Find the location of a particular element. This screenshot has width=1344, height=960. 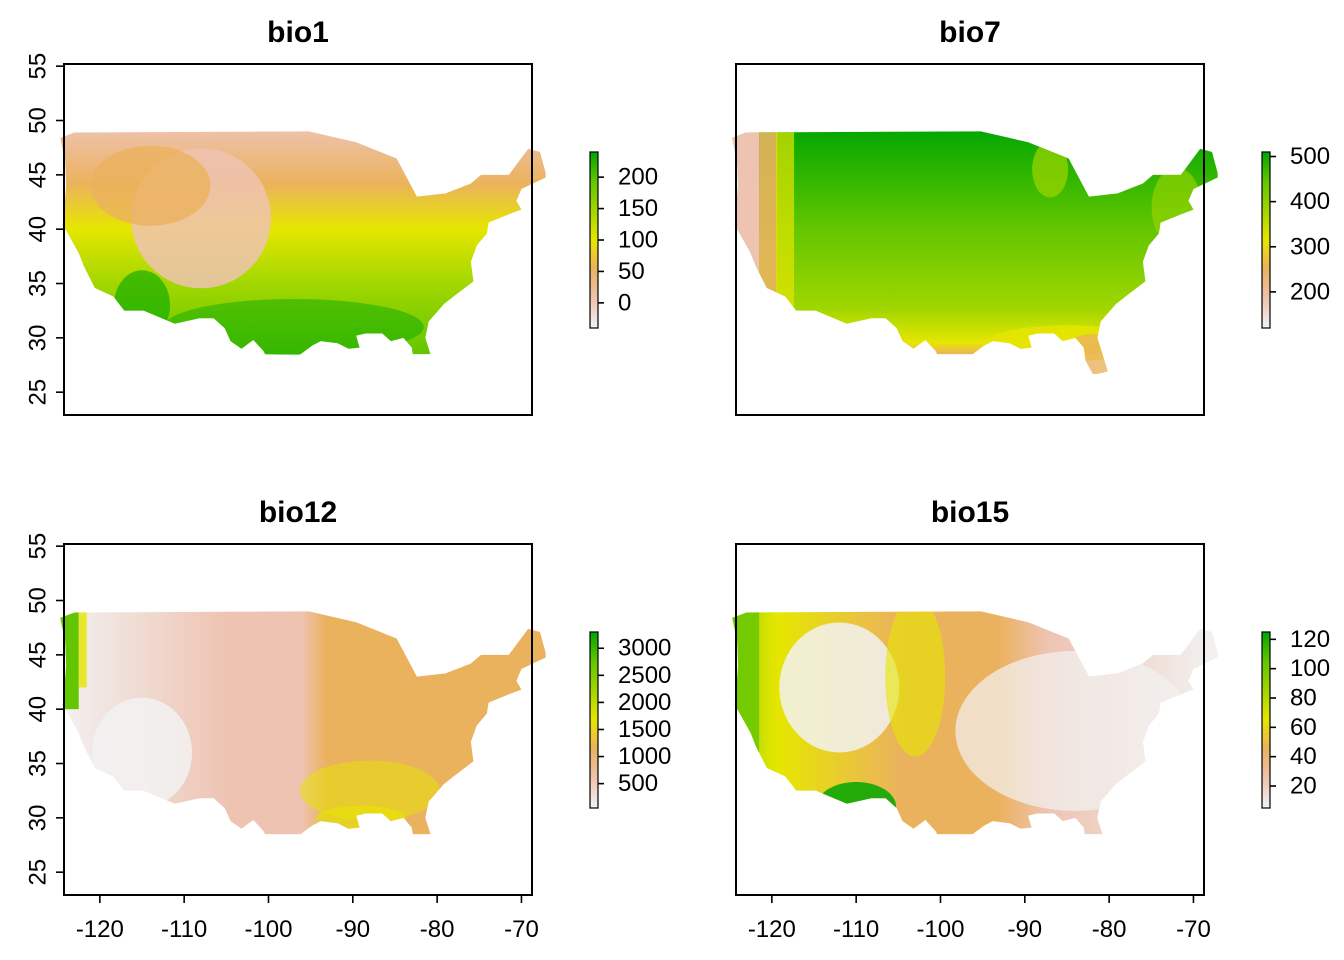

panel-title: bio1 is located at coordinates (298, 32).